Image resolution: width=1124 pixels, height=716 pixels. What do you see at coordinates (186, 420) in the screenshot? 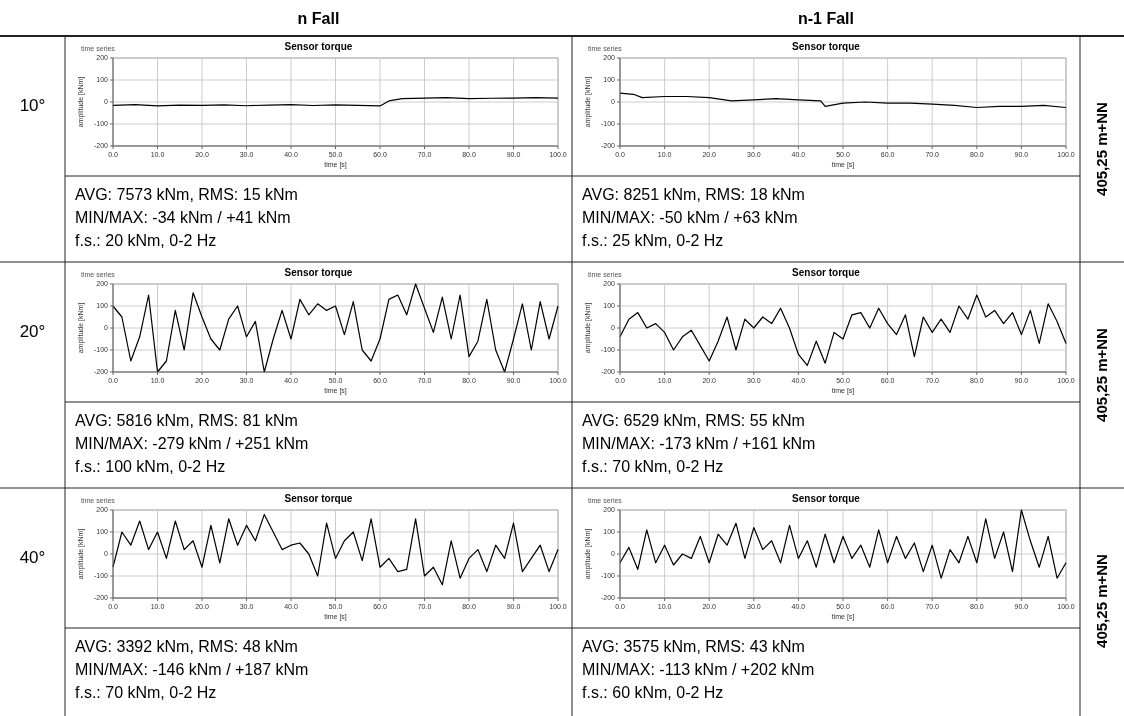
I see `text: AVG: 5816 kNm, RMS: 81 kNm` at bounding box center [186, 420].